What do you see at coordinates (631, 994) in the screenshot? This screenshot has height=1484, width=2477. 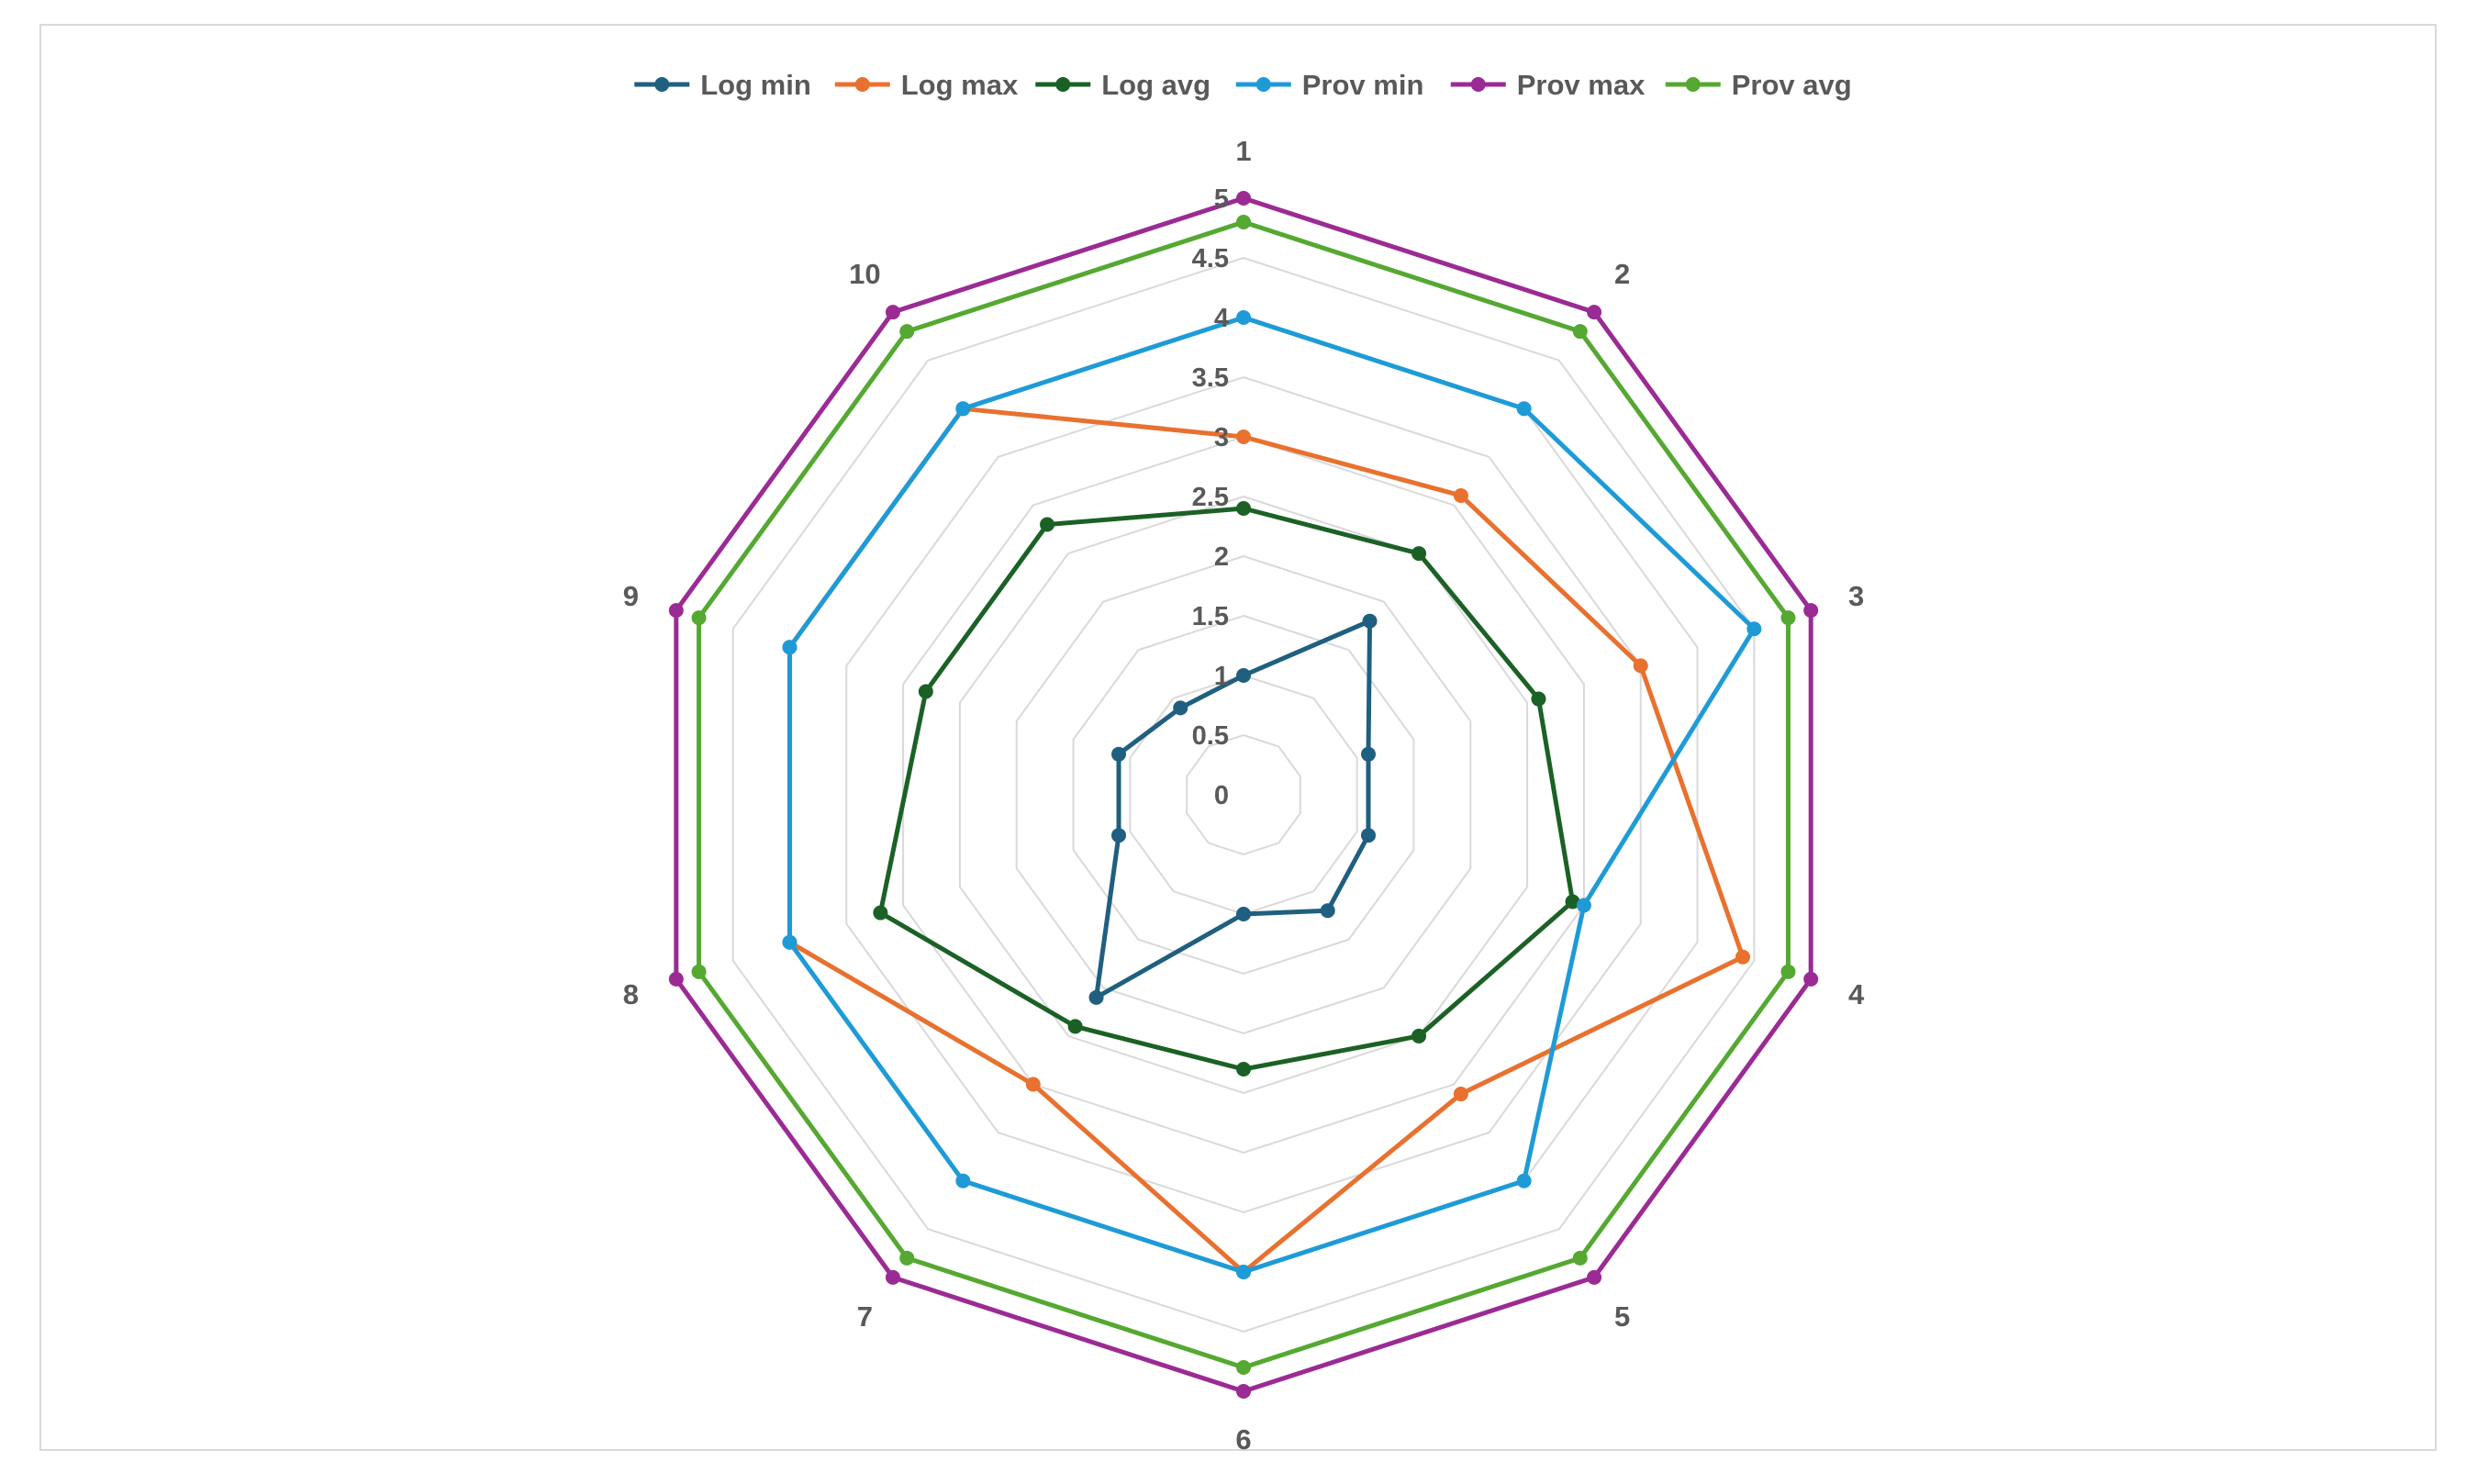 I see `category-label: 8` at bounding box center [631, 994].